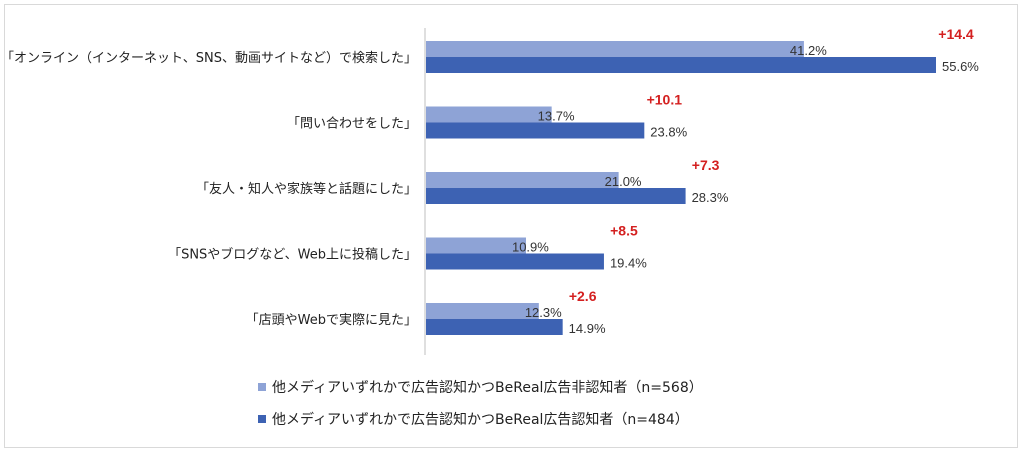 The height and width of the screenshot is (452, 1024). I want to click on data-label: 21.0%, so click(623, 181).